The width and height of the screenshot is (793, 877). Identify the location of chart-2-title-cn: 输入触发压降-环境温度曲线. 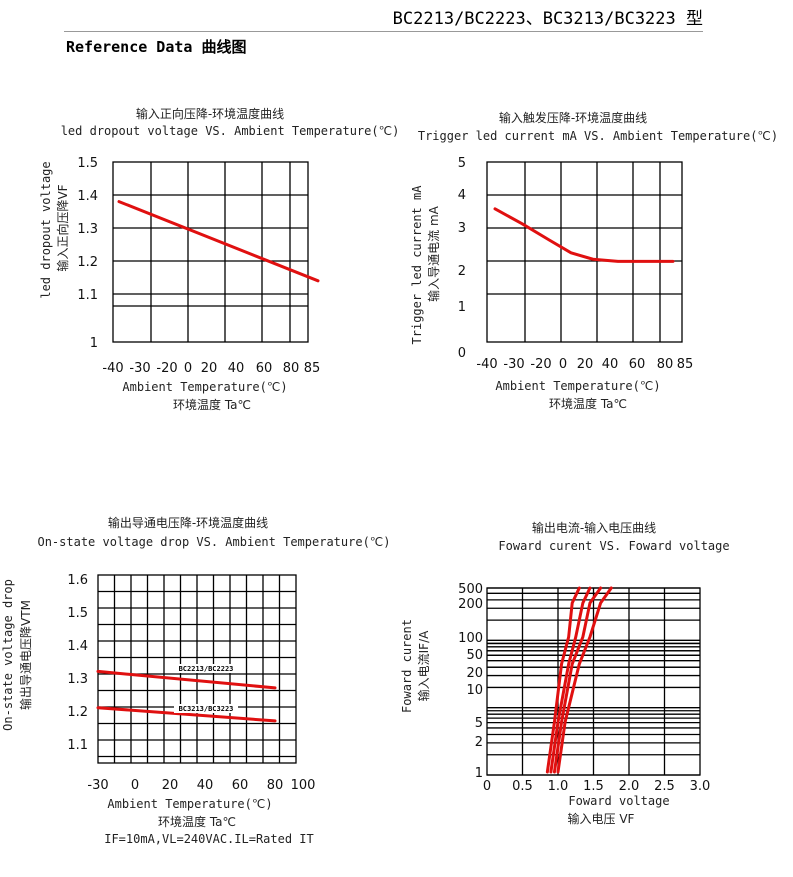
(573, 117).